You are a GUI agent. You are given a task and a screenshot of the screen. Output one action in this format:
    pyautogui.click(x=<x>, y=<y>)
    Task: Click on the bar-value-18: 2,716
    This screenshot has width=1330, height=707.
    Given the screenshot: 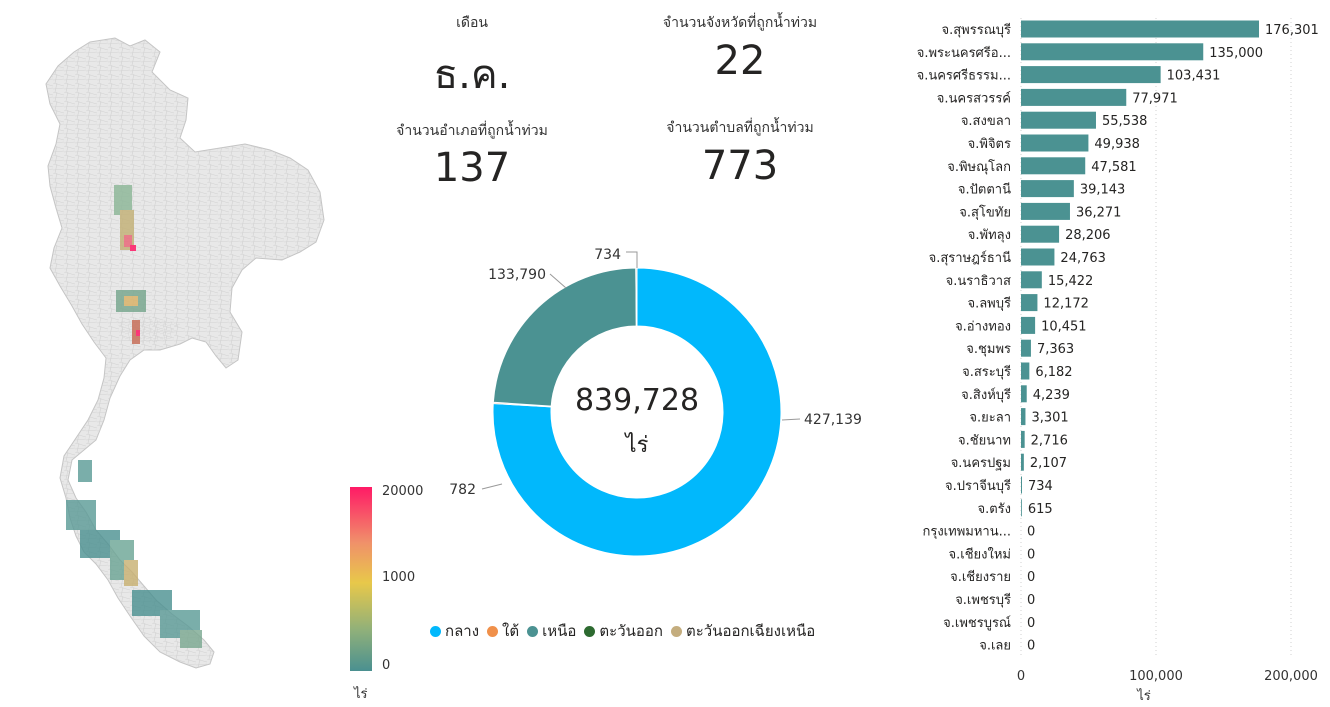 What is the action you would take?
    pyautogui.click(x=1049, y=440)
    